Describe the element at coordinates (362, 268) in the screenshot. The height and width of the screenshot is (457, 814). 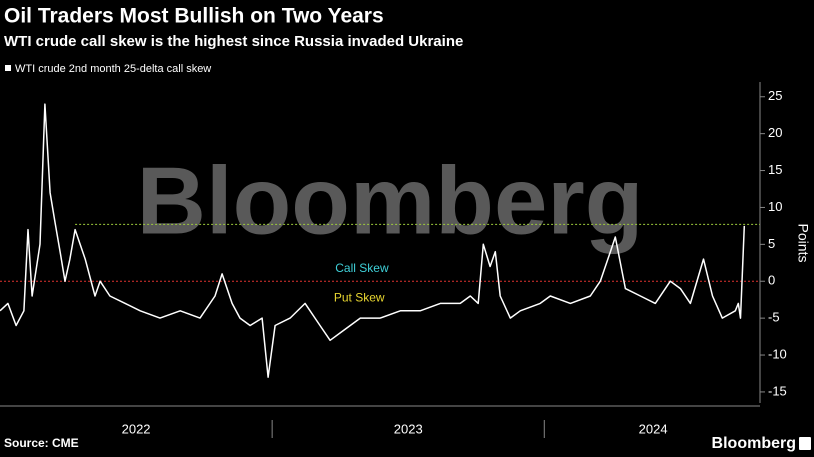
I see `annotation: Call Skew` at that location.